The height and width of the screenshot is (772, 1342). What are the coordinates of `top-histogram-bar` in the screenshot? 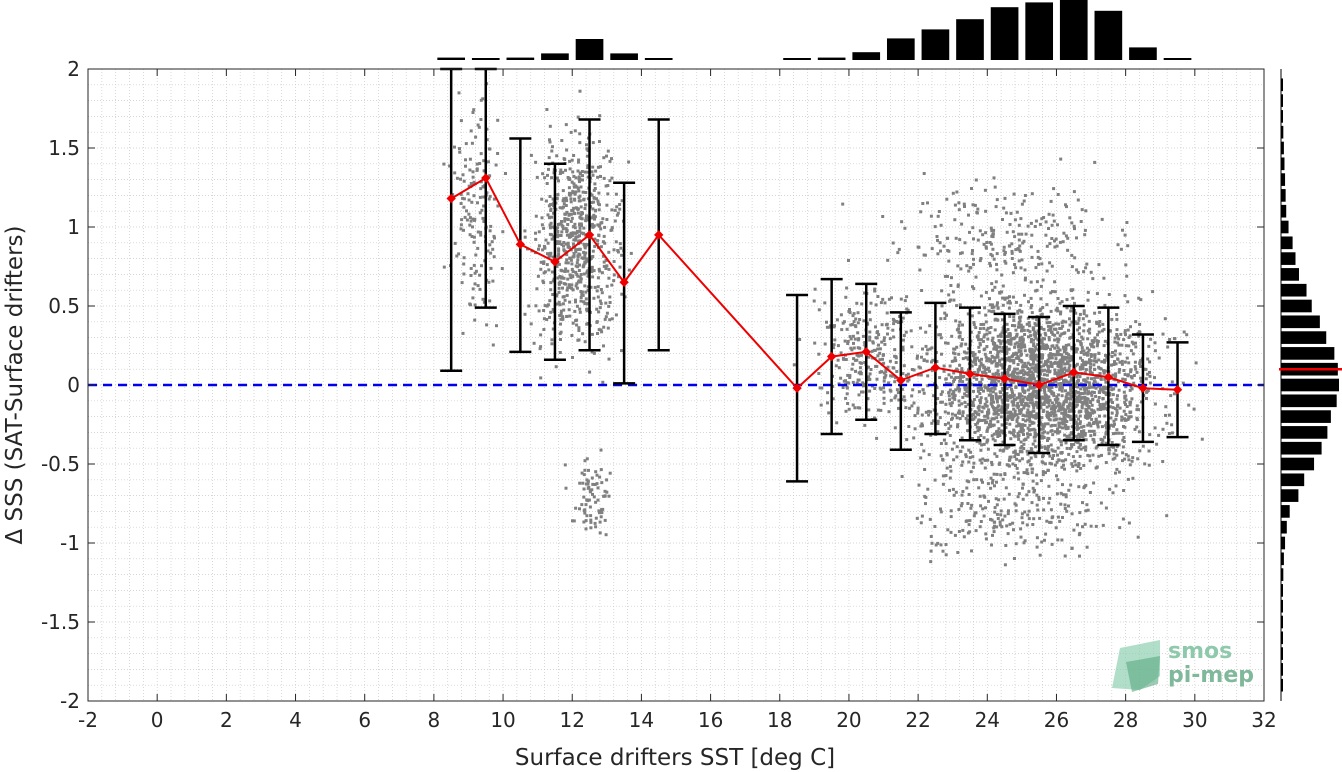 It's located at (831, 58).